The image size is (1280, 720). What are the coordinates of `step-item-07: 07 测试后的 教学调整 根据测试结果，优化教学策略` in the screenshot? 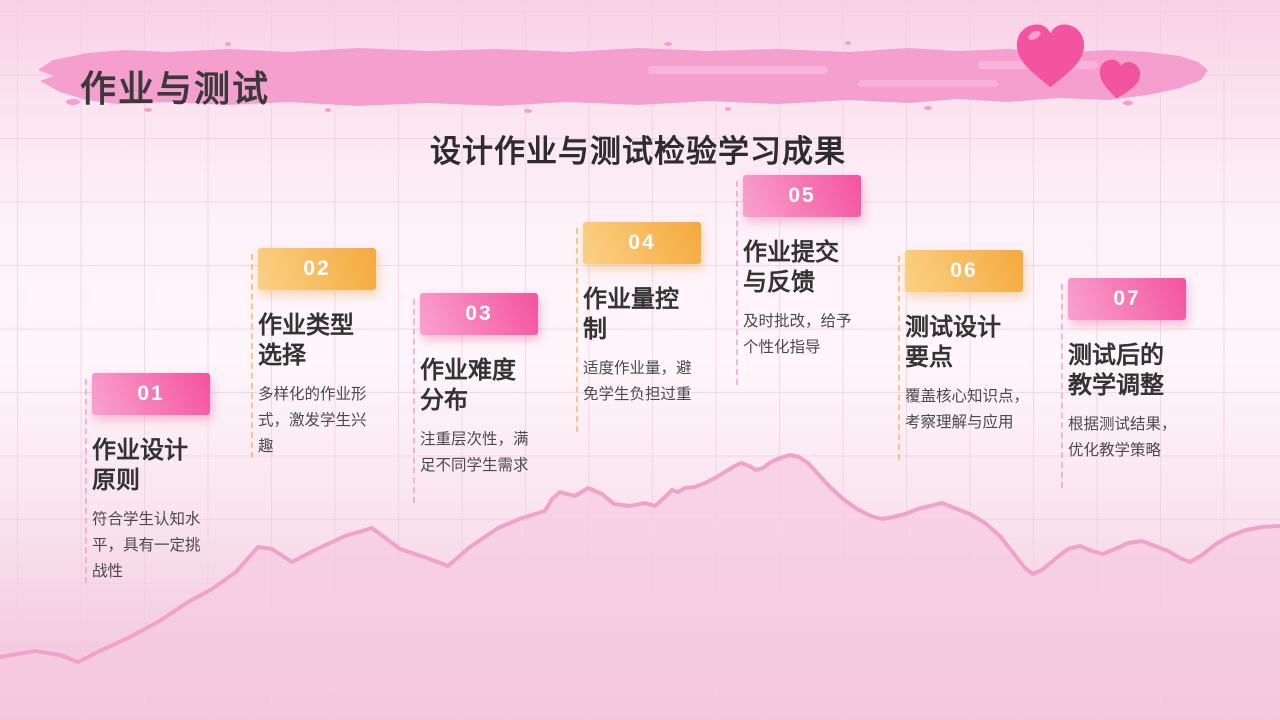 It's located at (1150, 383).